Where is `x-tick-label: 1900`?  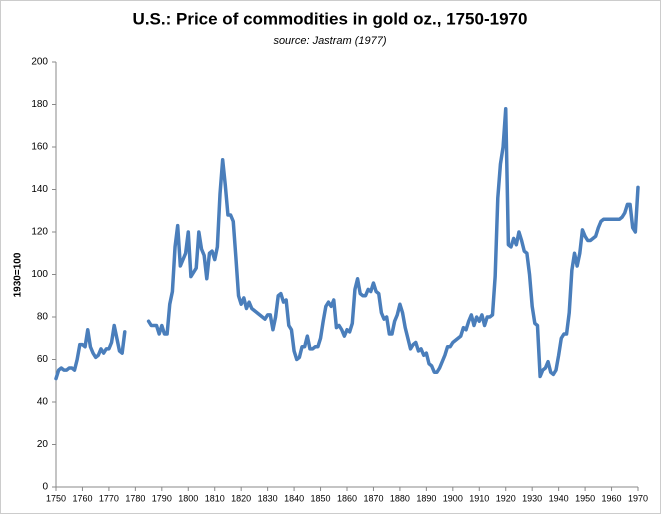
x-tick-label: 1900 is located at coordinates (453, 498).